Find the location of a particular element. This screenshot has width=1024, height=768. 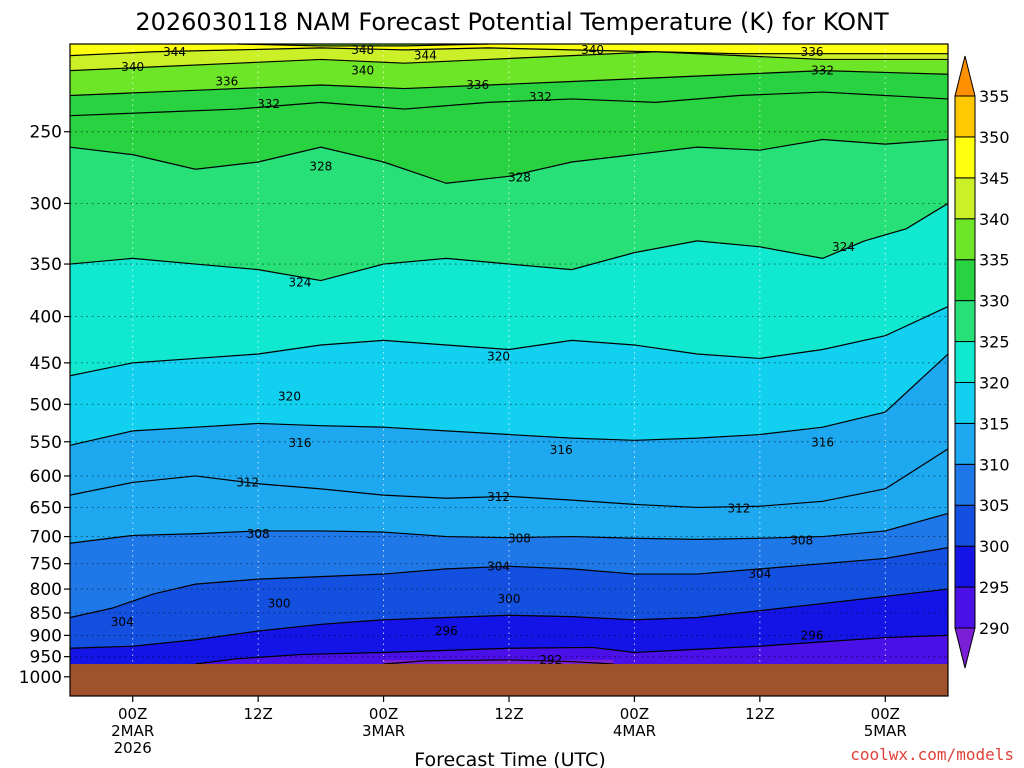

colorbar-label: 320 is located at coordinates (994, 382).